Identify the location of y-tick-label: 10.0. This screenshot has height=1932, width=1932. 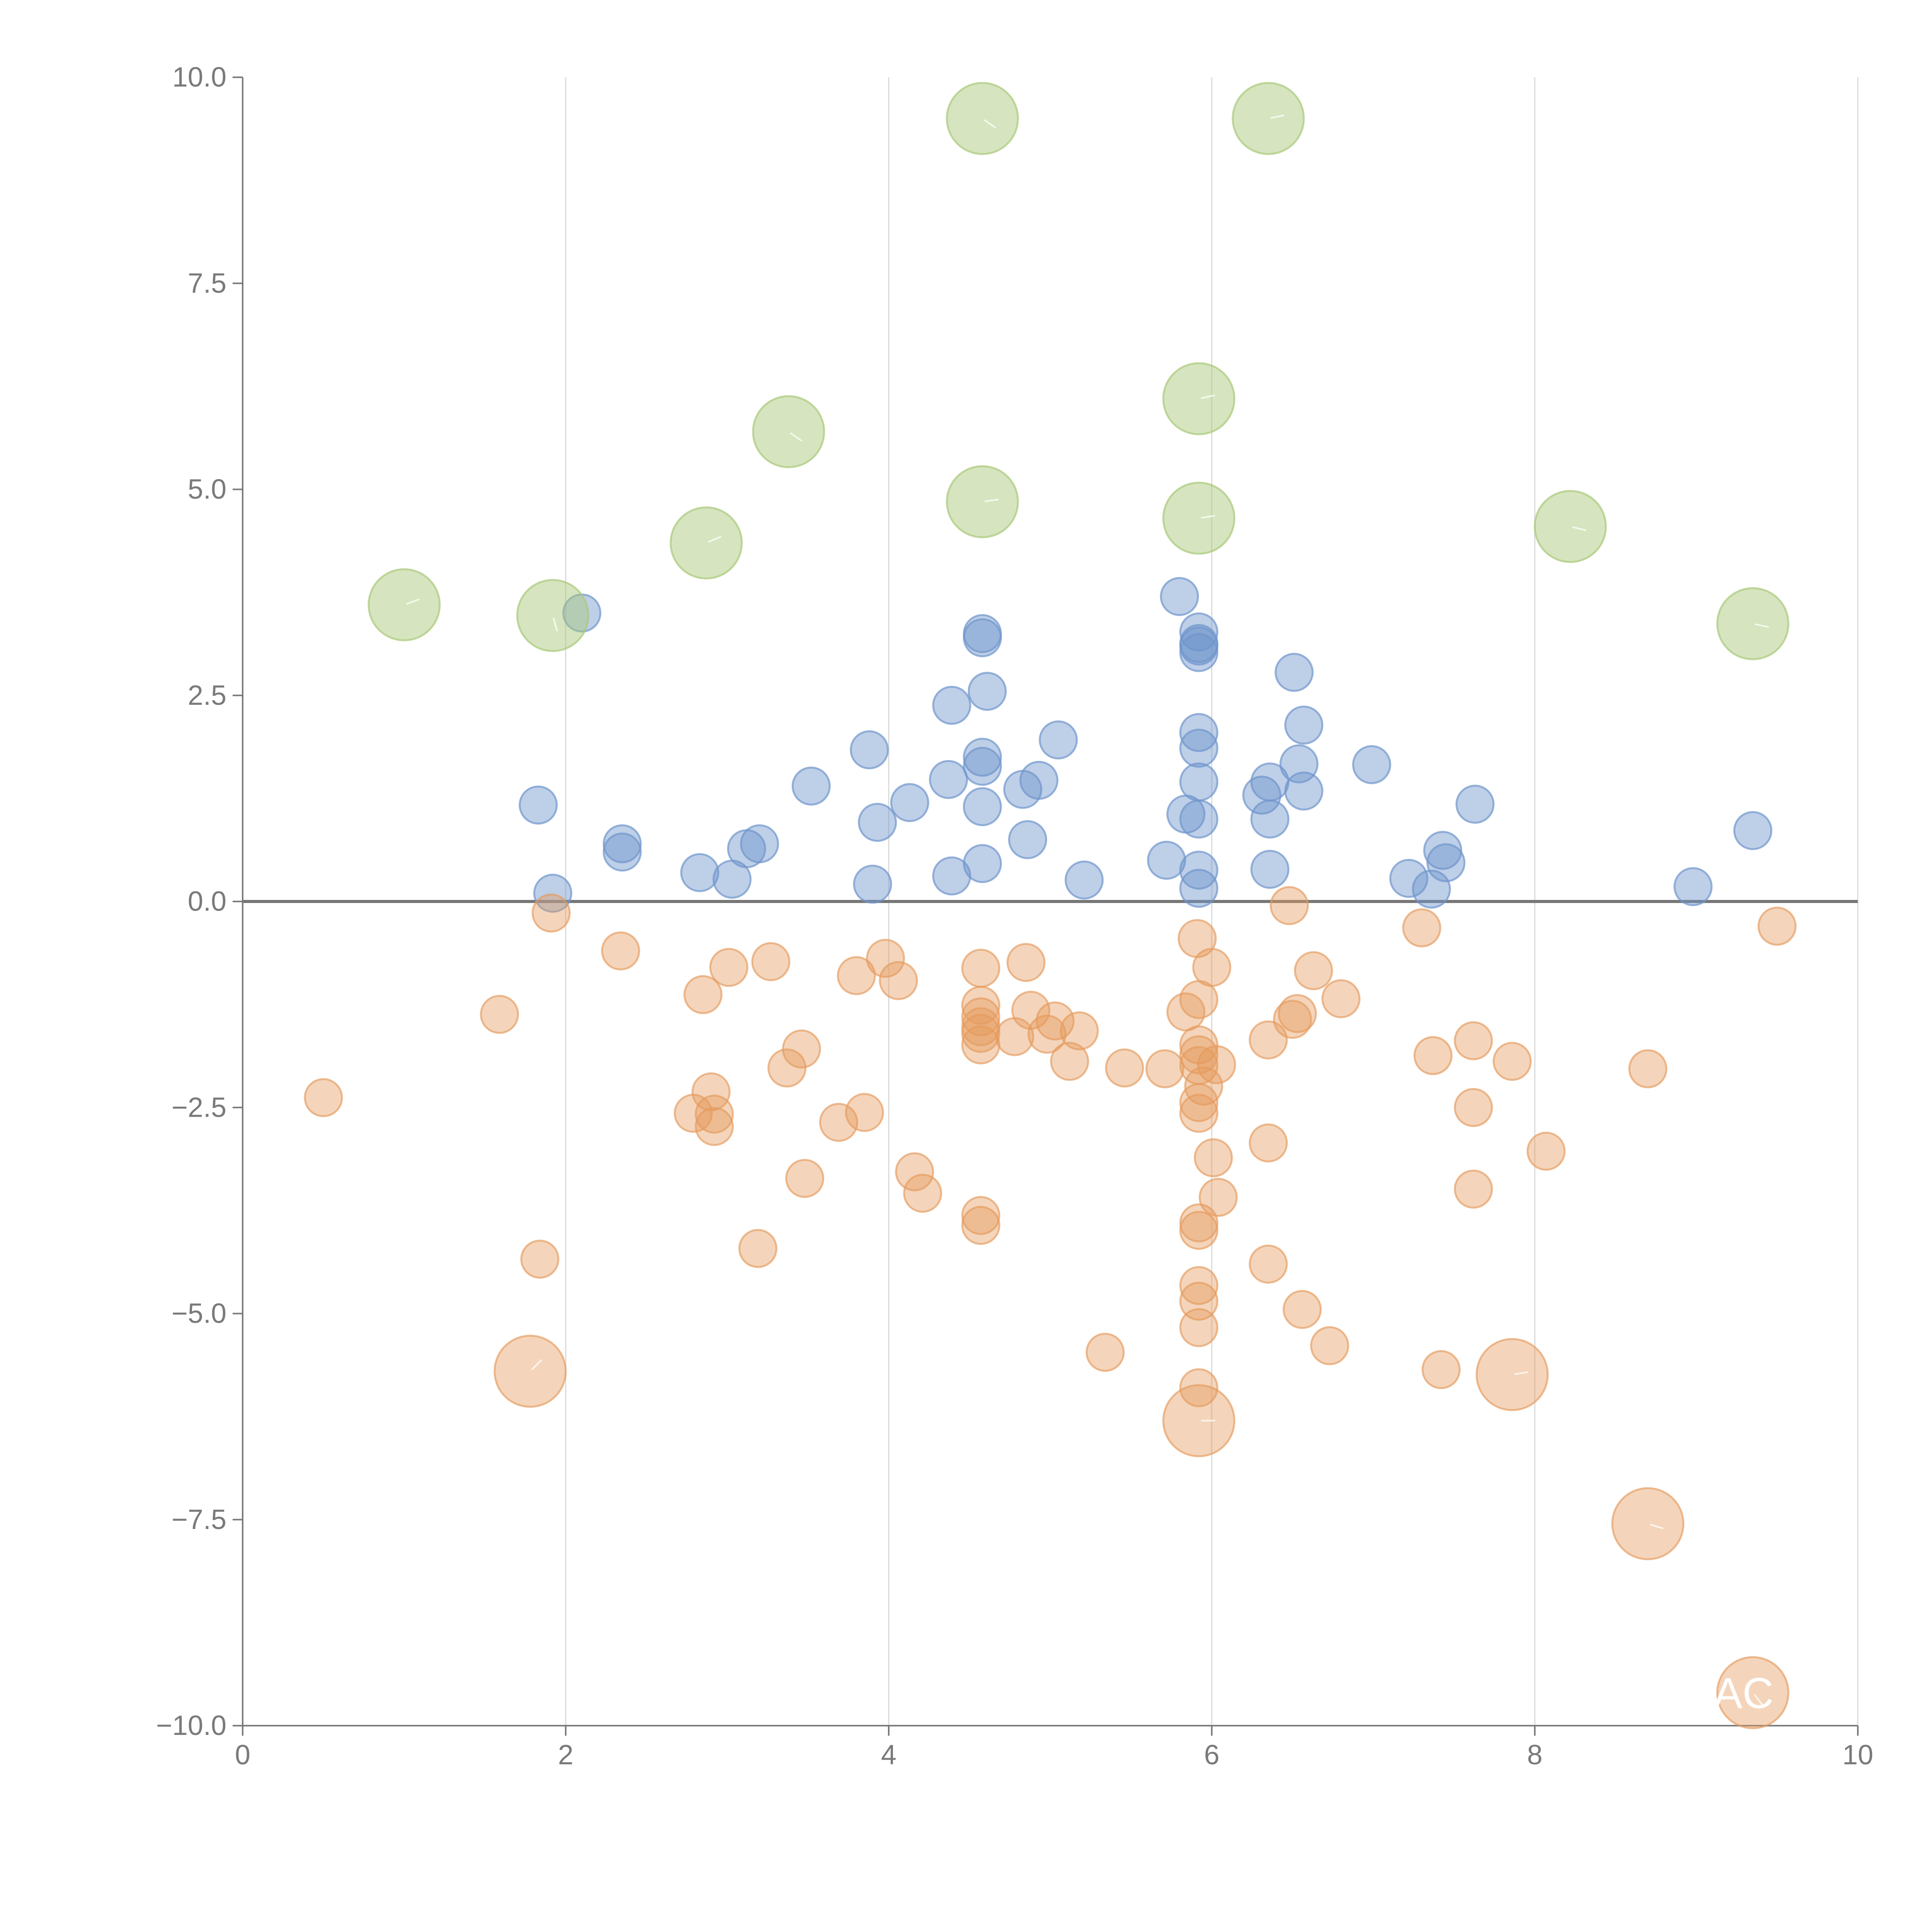
(199, 78).